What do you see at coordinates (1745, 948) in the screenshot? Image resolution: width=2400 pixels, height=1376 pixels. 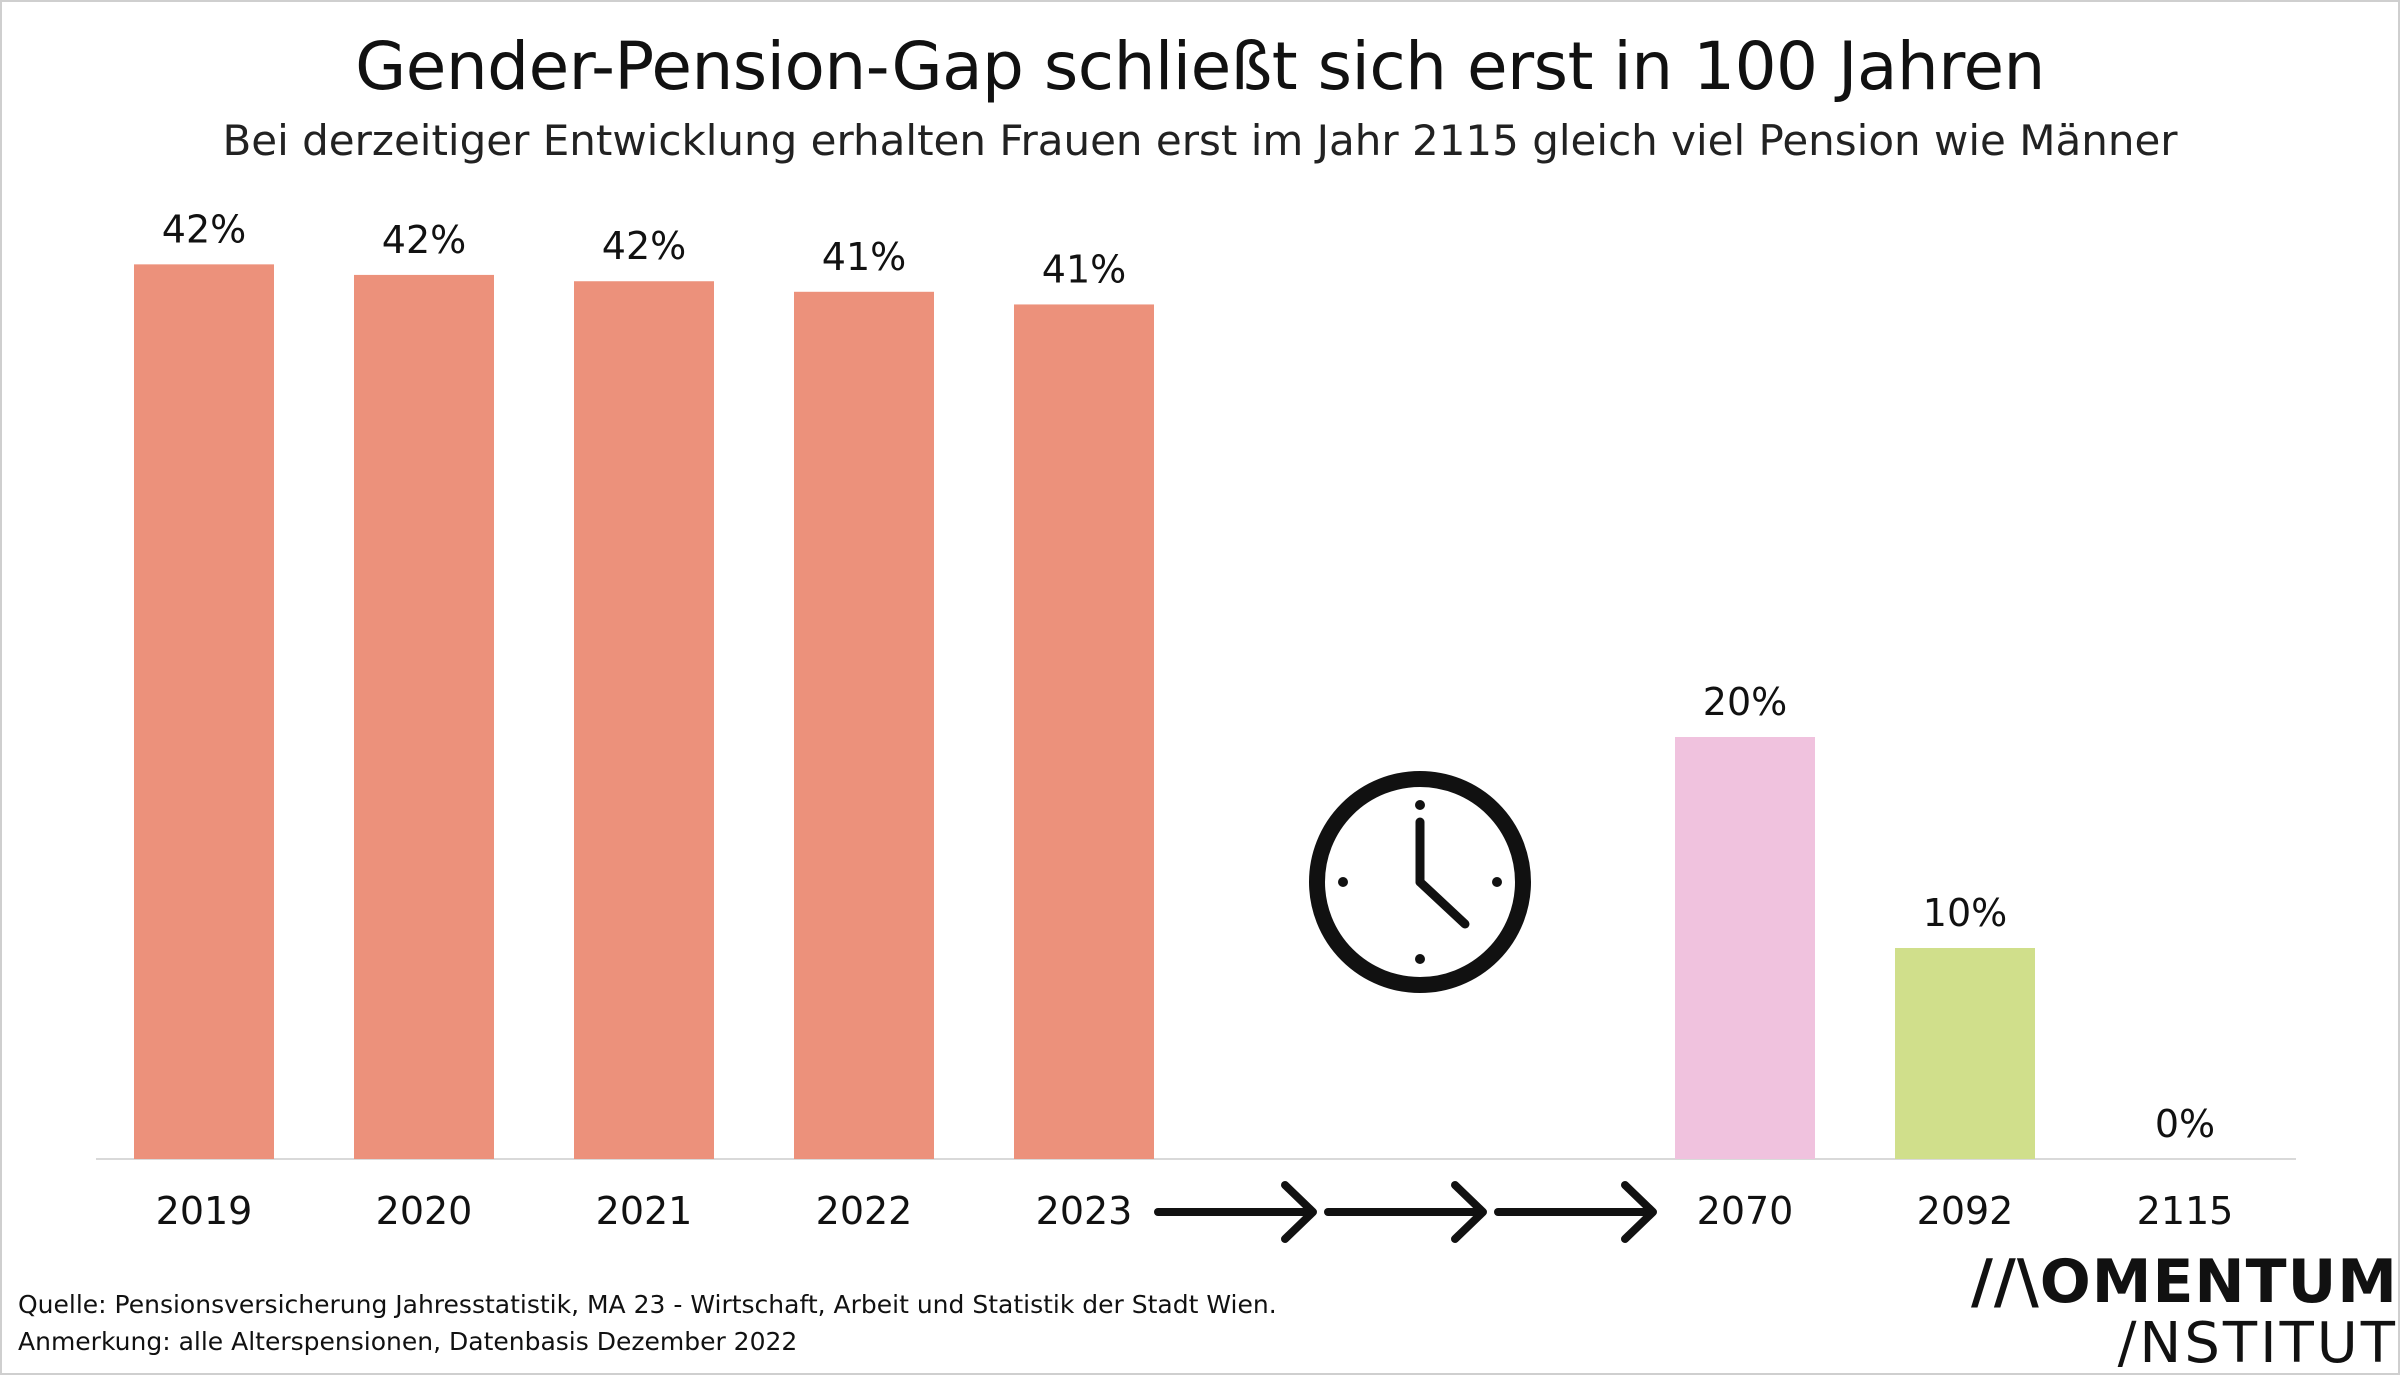 I see `bar-2070` at bounding box center [1745, 948].